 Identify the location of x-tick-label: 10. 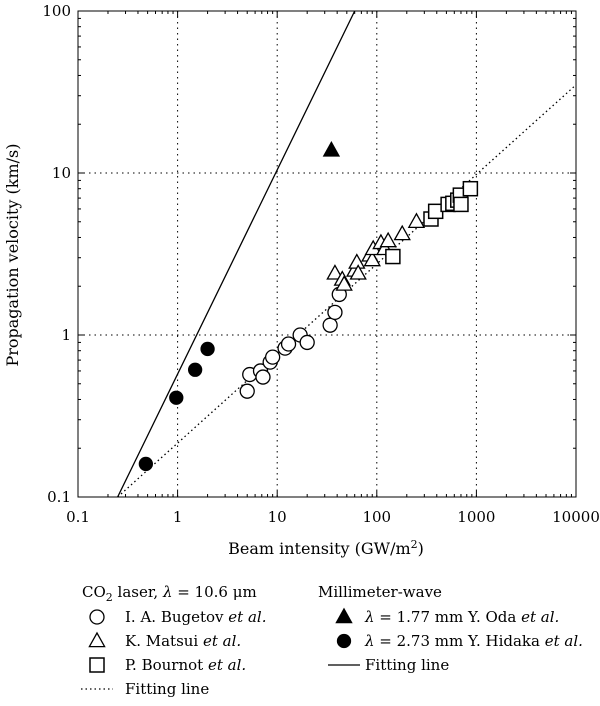
(277, 517).